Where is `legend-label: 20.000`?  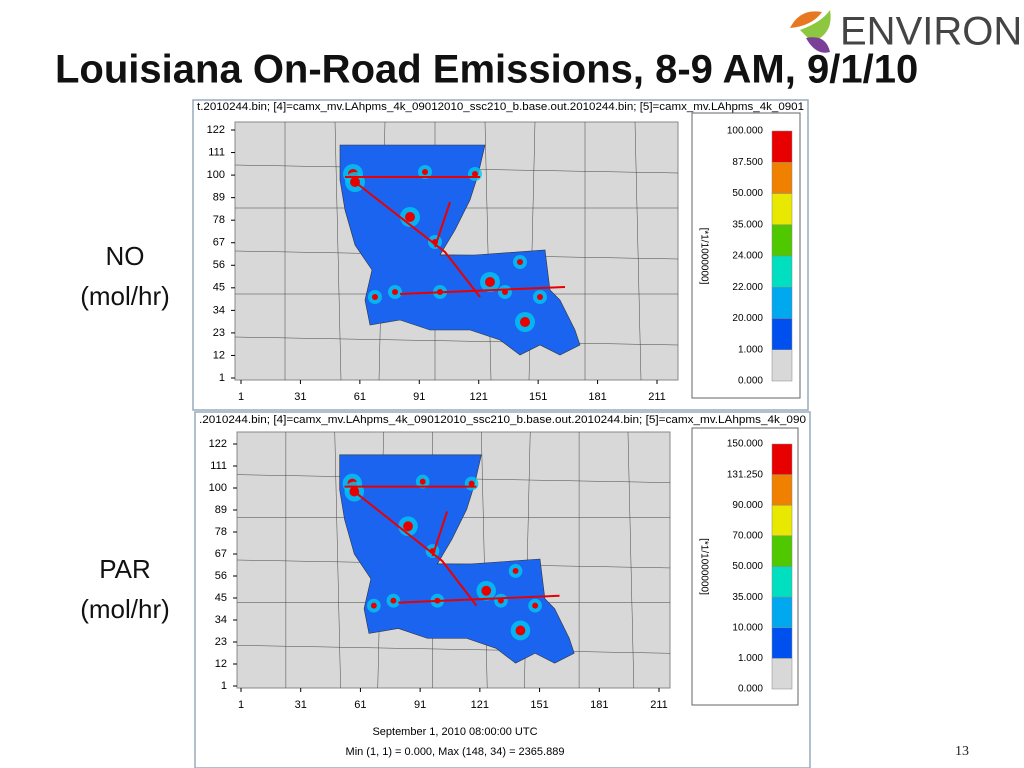 legend-label: 20.000 is located at coordinates (747, 318).